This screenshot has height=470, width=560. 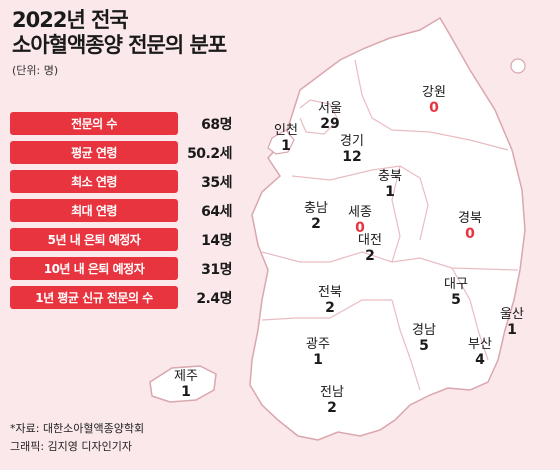 I want to click on stat-row: 최대 연령 64세, so click(x=121, y=210).